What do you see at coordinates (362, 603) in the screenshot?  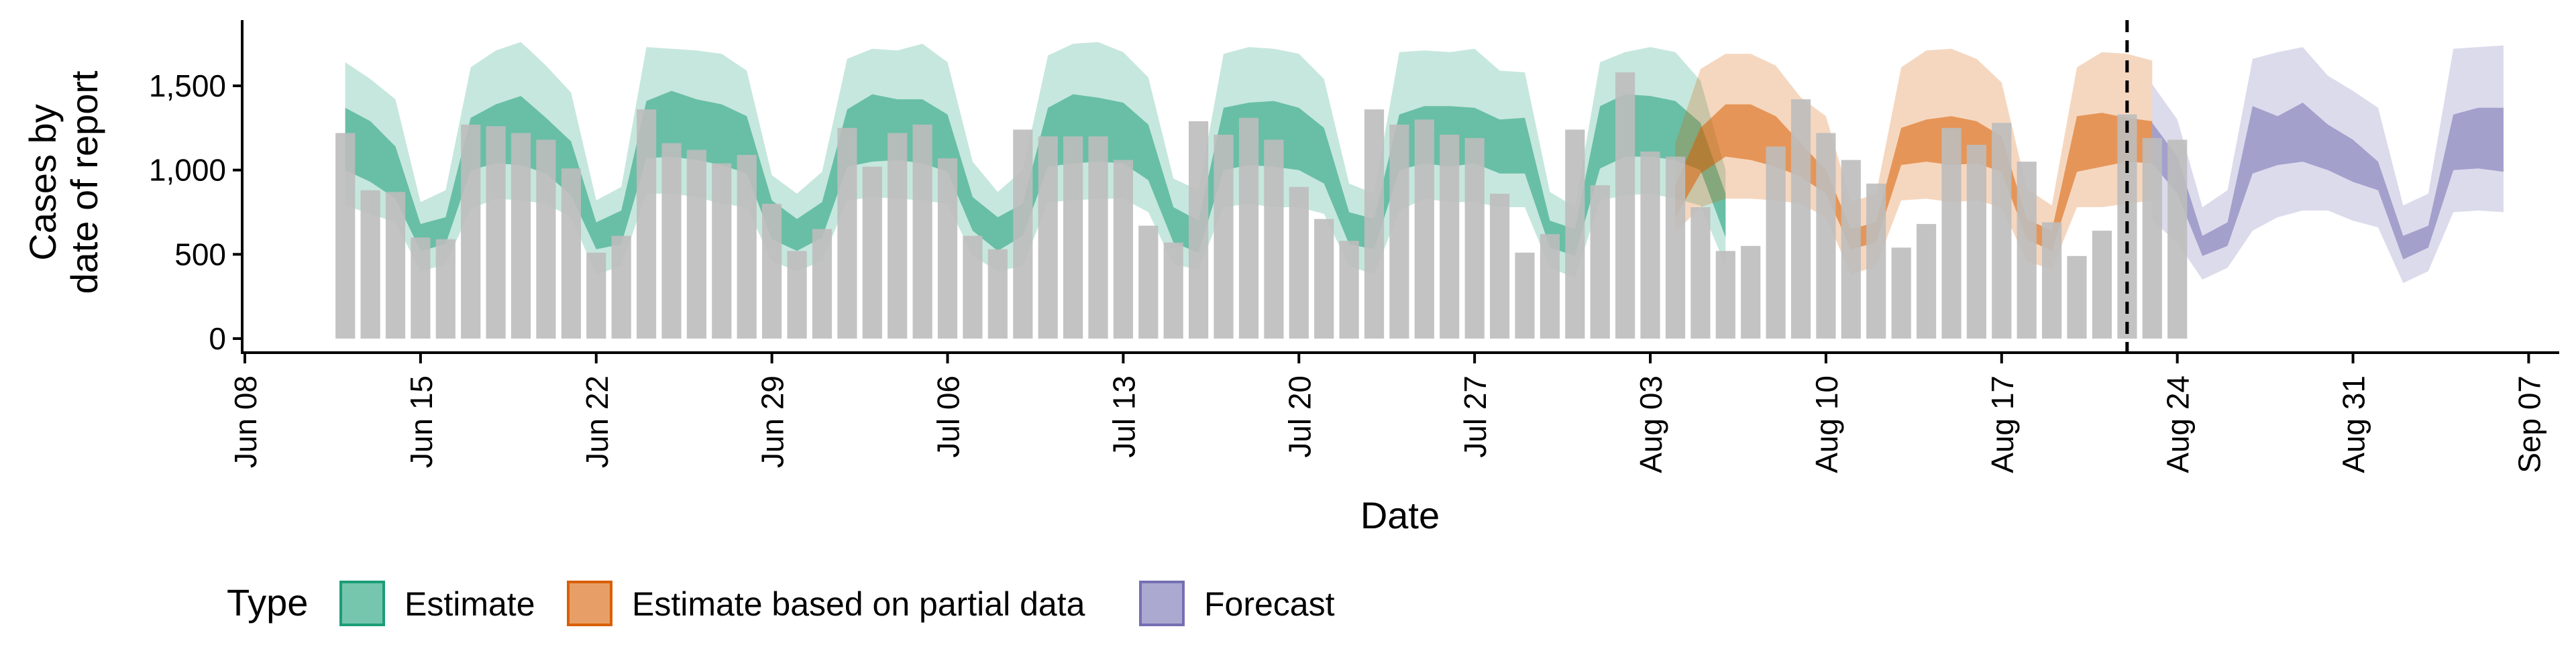 I see `legend-key-estimate` at bounding box center [362, 603].